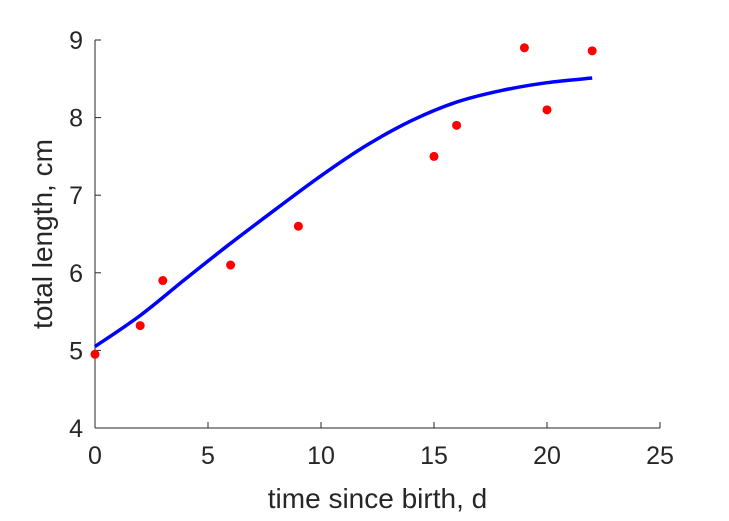 The width and height of the screenshot is (729, 521). What do you see at coordinates (377, 498) in the screenshot?
I see `x-axis-label: time since birth, d` at bounding box center [377, 498].